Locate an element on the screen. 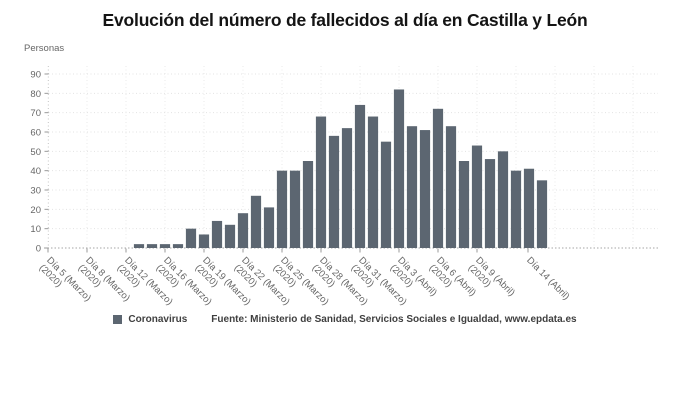  y-axis-title: Personas is located at coordinates (44, 48).